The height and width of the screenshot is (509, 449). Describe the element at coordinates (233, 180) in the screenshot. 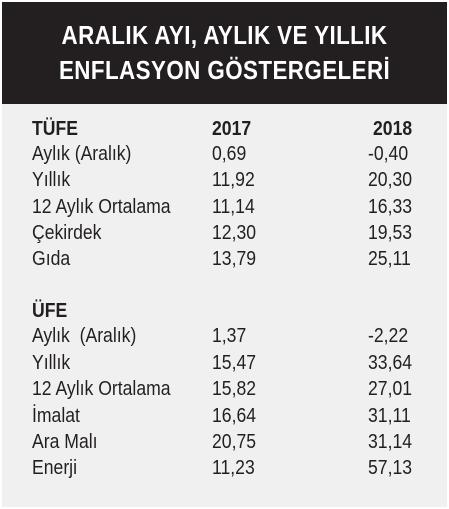

I see `value-2017: 11,92` at that location.